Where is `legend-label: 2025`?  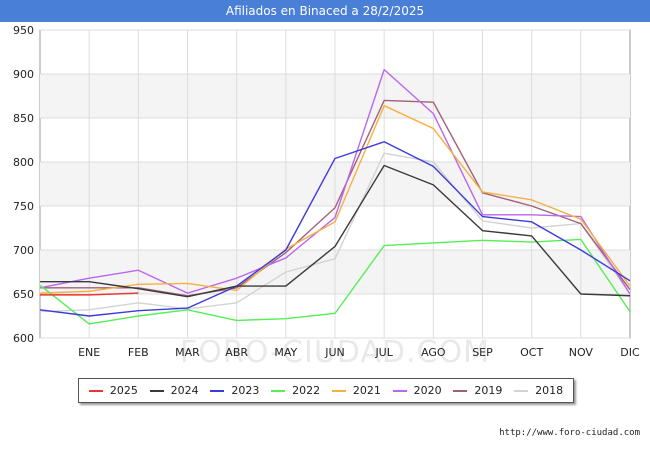
legend-label: 2025 is located at coordinates (123, 390).